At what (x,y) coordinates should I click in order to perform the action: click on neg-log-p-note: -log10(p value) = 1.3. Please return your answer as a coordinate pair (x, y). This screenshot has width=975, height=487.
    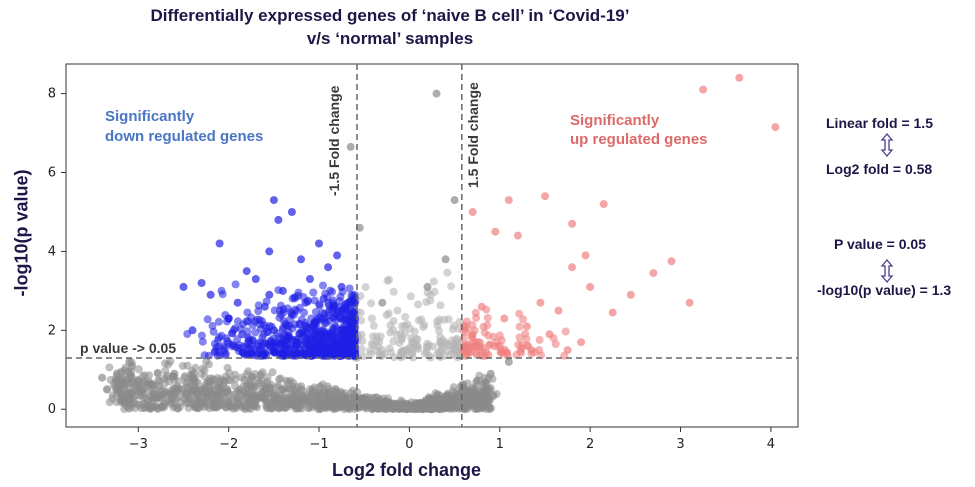
    Looking at the image, I should click on (884, 290).